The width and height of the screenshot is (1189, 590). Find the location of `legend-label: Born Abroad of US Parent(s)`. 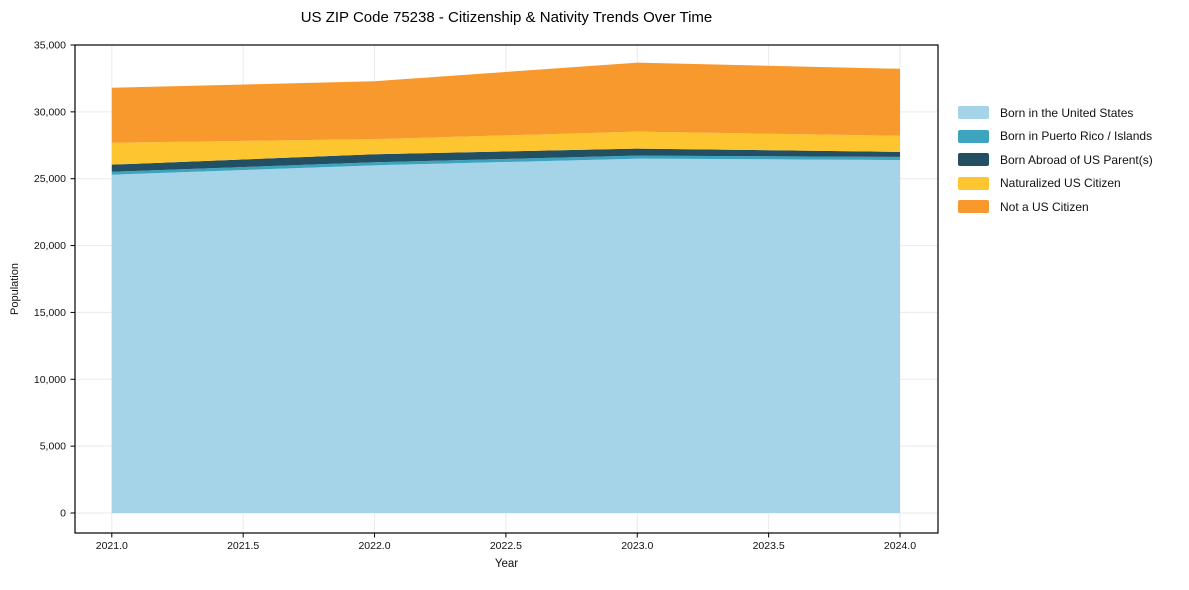

legend-label: Born Abroad of US Parent(s) is located at coordinates (1076, 159).